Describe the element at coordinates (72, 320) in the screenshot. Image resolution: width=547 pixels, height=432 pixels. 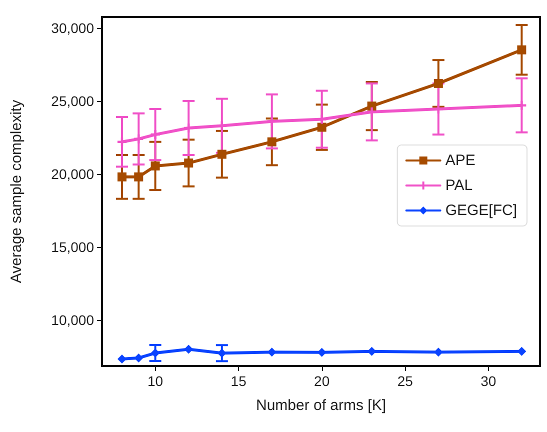
I see `y-tick-label: 10,000` at that location.